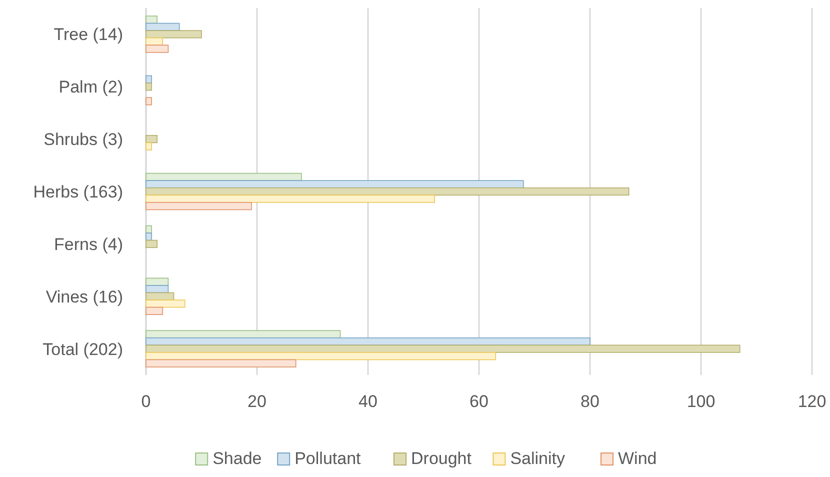 This screenshot has height=477, width=830. I want to click on y-tick-label: Vines (16), so click(84, 296).